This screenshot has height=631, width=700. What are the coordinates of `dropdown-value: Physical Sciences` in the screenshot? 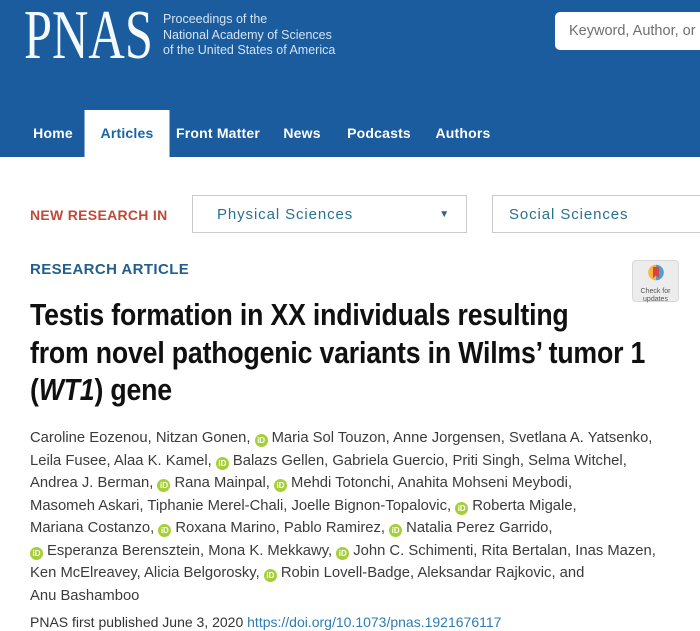 It's located at (285, 214).